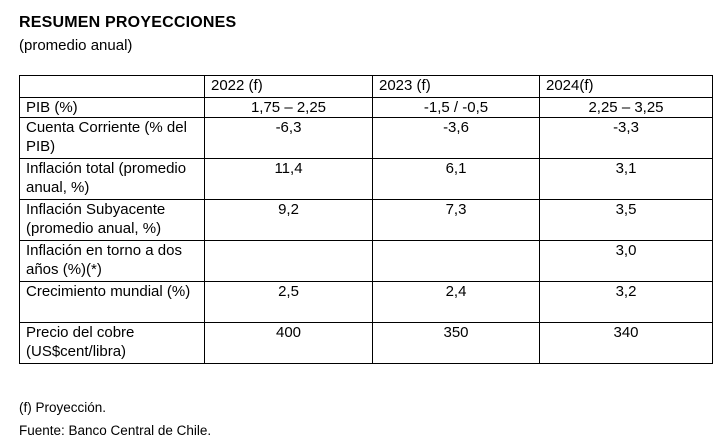 Image resolution: width=727 pixels, height=443 pixels. I want to click on cell-2024: 3,2, so click(626, 302).